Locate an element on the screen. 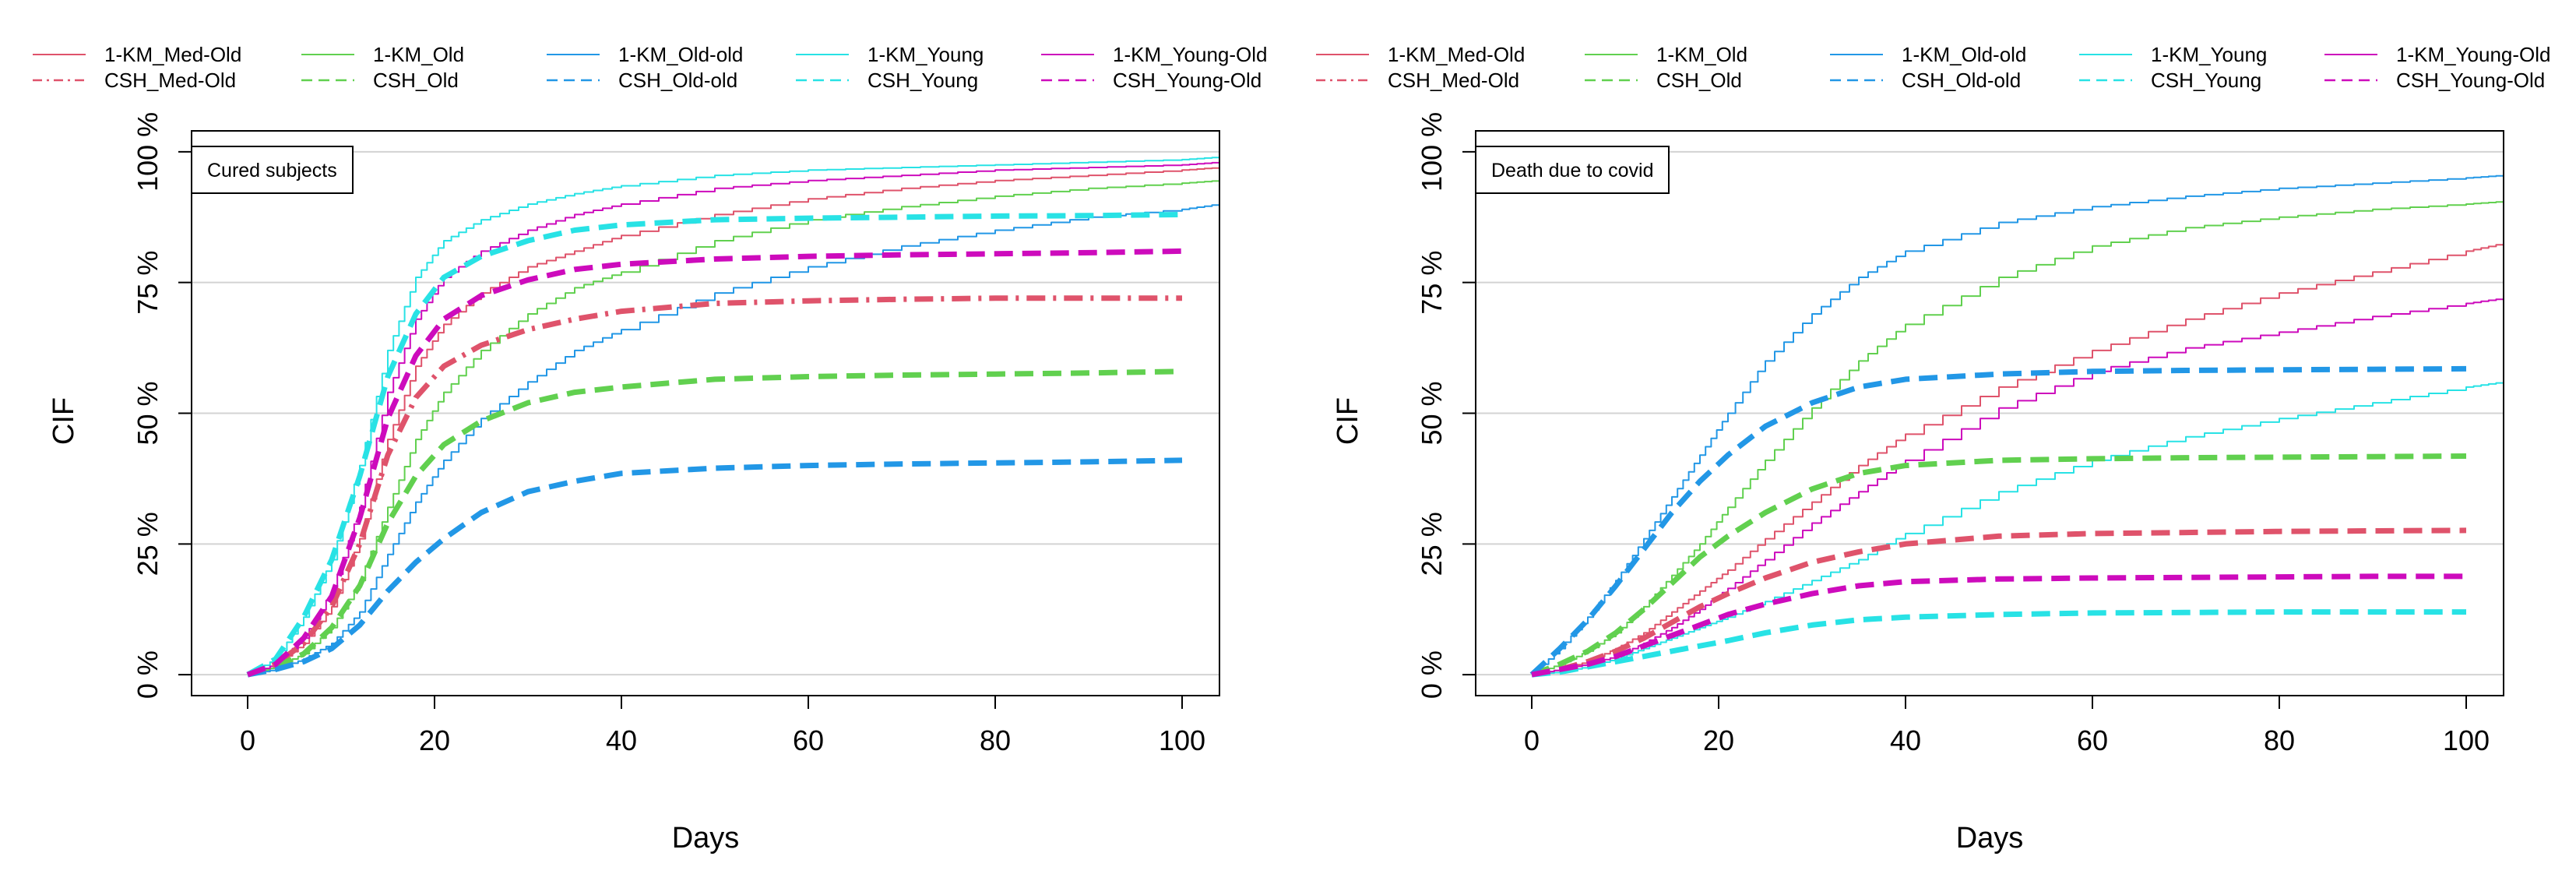 The image size is (2576, 874). chart-0-ytick-label-2: 50 % is located at coordinates (148, 413).